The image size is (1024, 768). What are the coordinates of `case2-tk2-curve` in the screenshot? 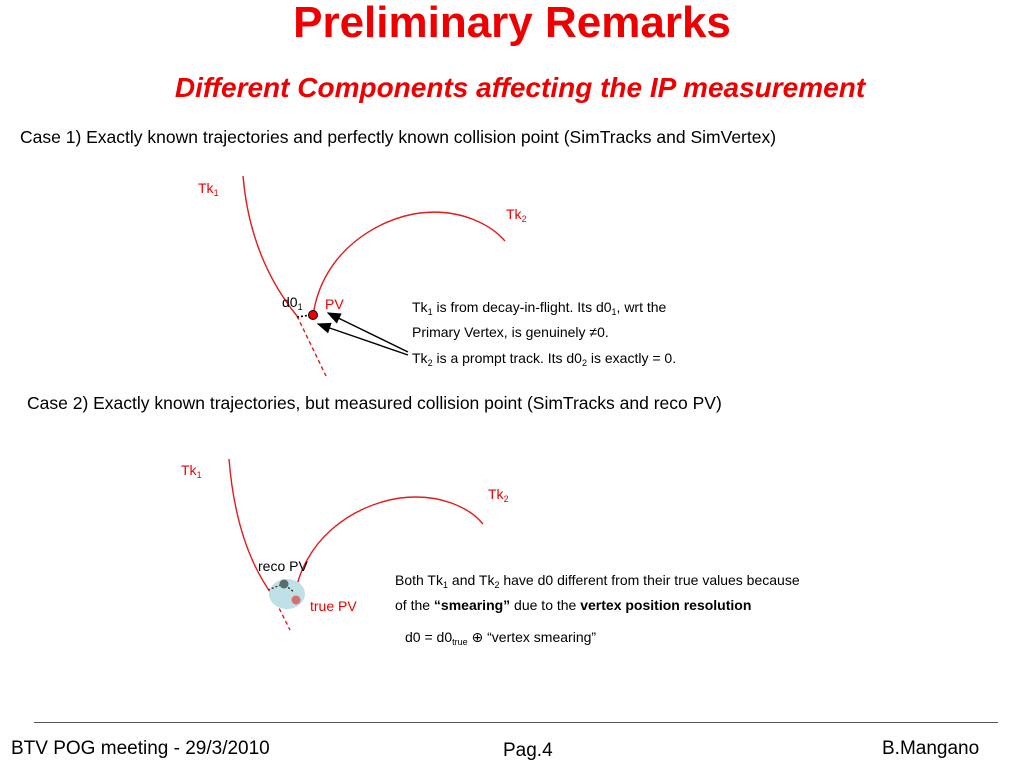 It's located at (388, 548).